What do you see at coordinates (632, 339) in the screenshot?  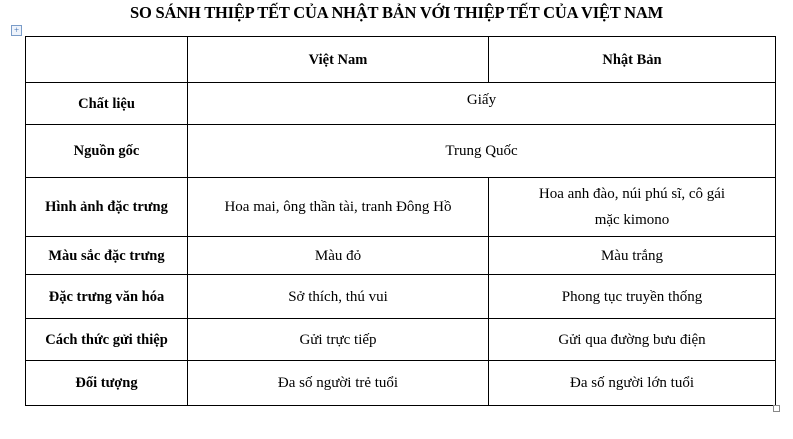 I see `japan-cell: Gửi qua đường bưu điện` at bounding box center [632, 339].